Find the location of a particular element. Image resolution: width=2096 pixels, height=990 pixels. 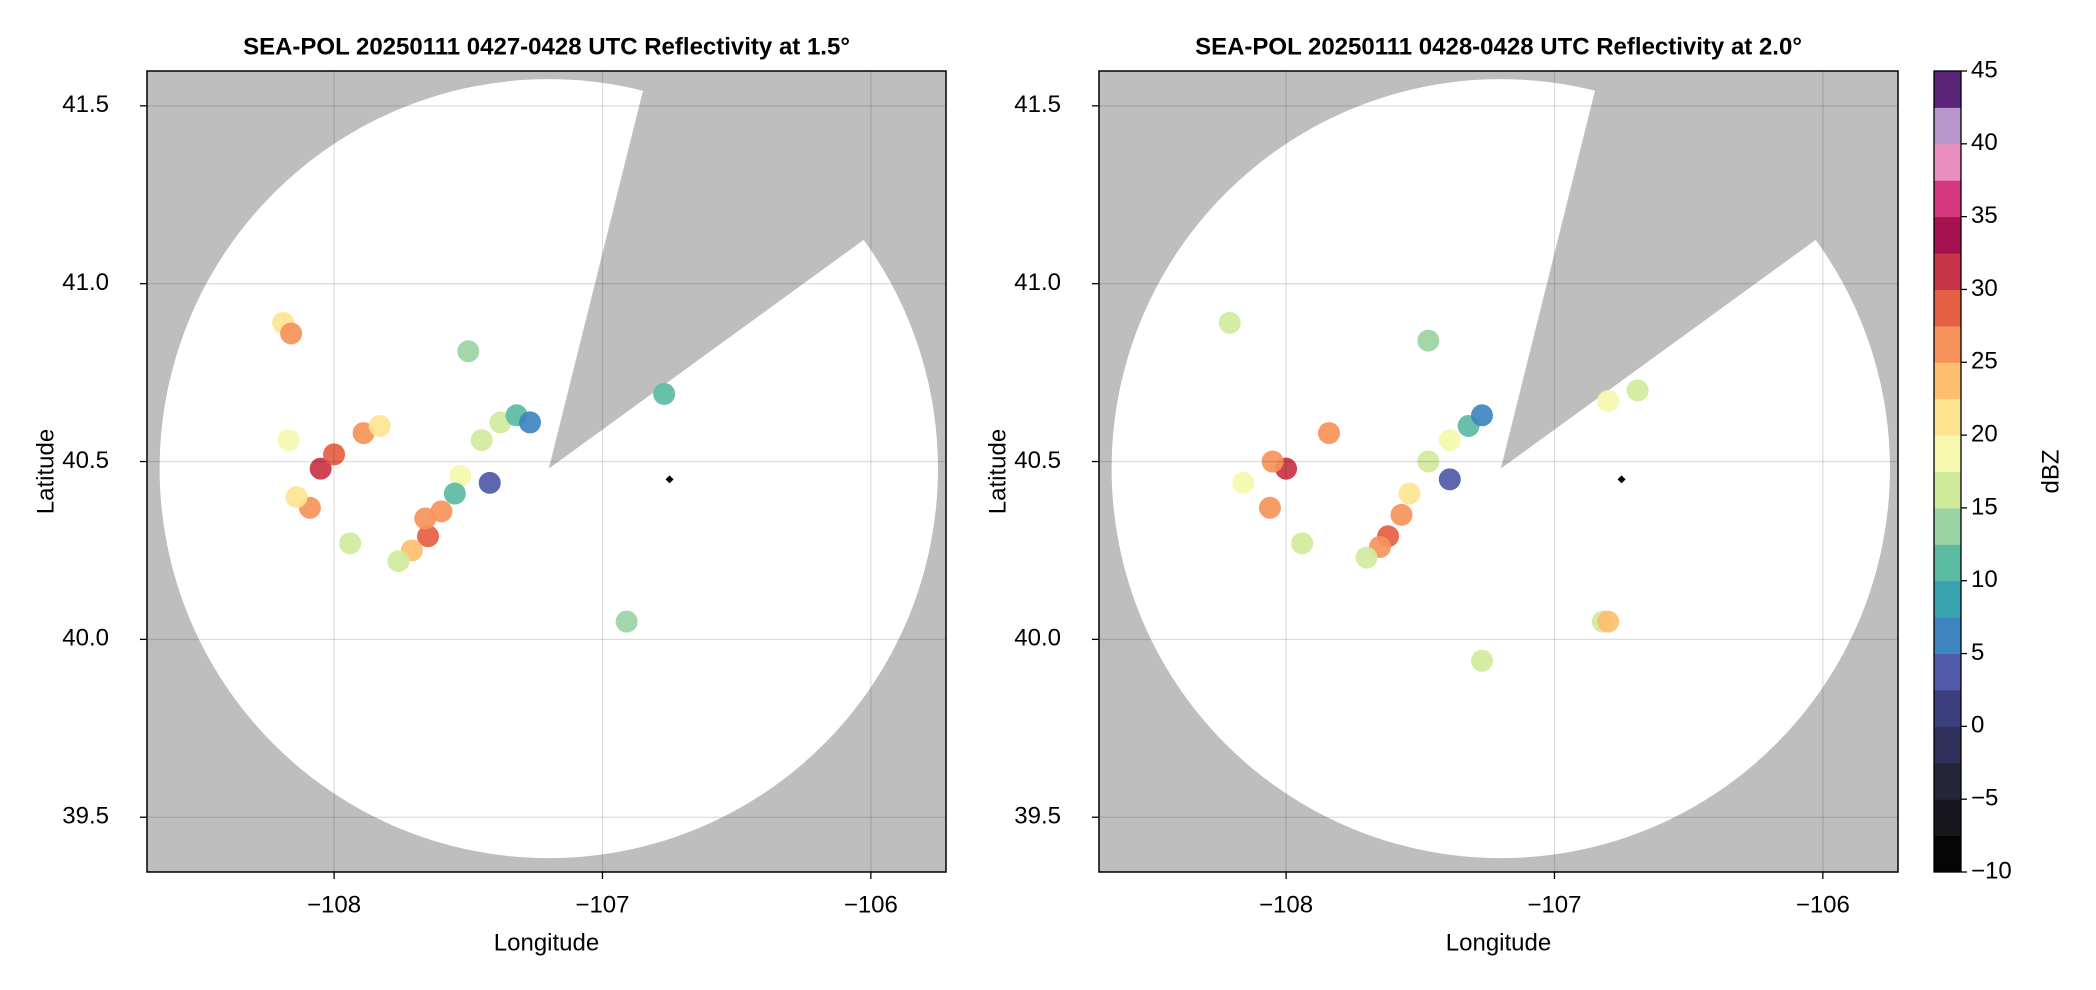

colorbar-frame is located at coordinates (1947, 471).